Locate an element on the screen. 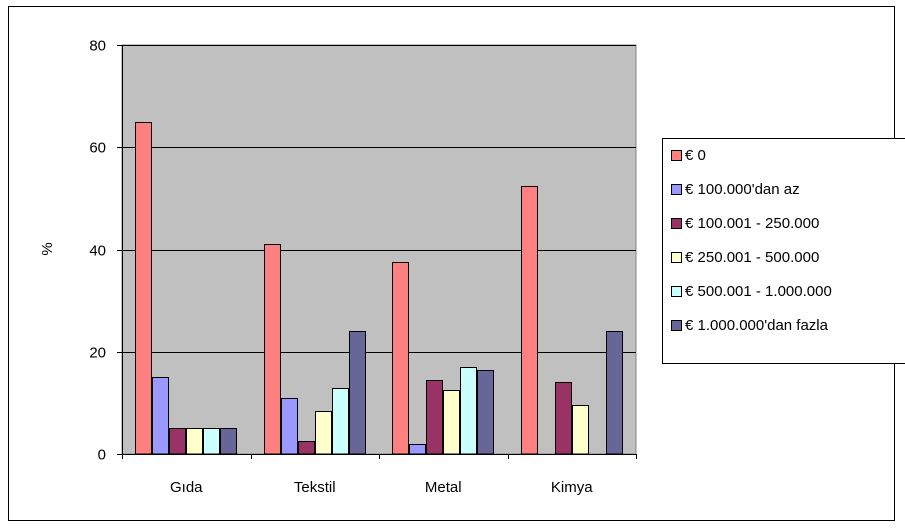 This screenshot has width=905, height=529. legend-item: € 100.001 - 250.000 is located at coordinates (745, 223).